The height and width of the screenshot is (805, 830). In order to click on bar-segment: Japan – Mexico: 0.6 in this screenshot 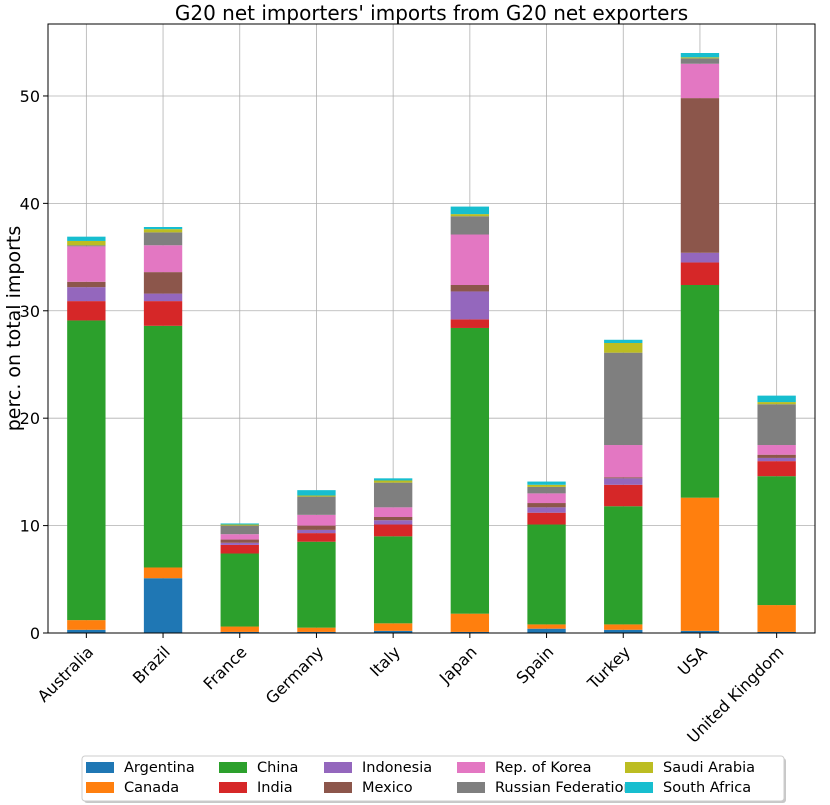, I will do `click(470, 288)`.